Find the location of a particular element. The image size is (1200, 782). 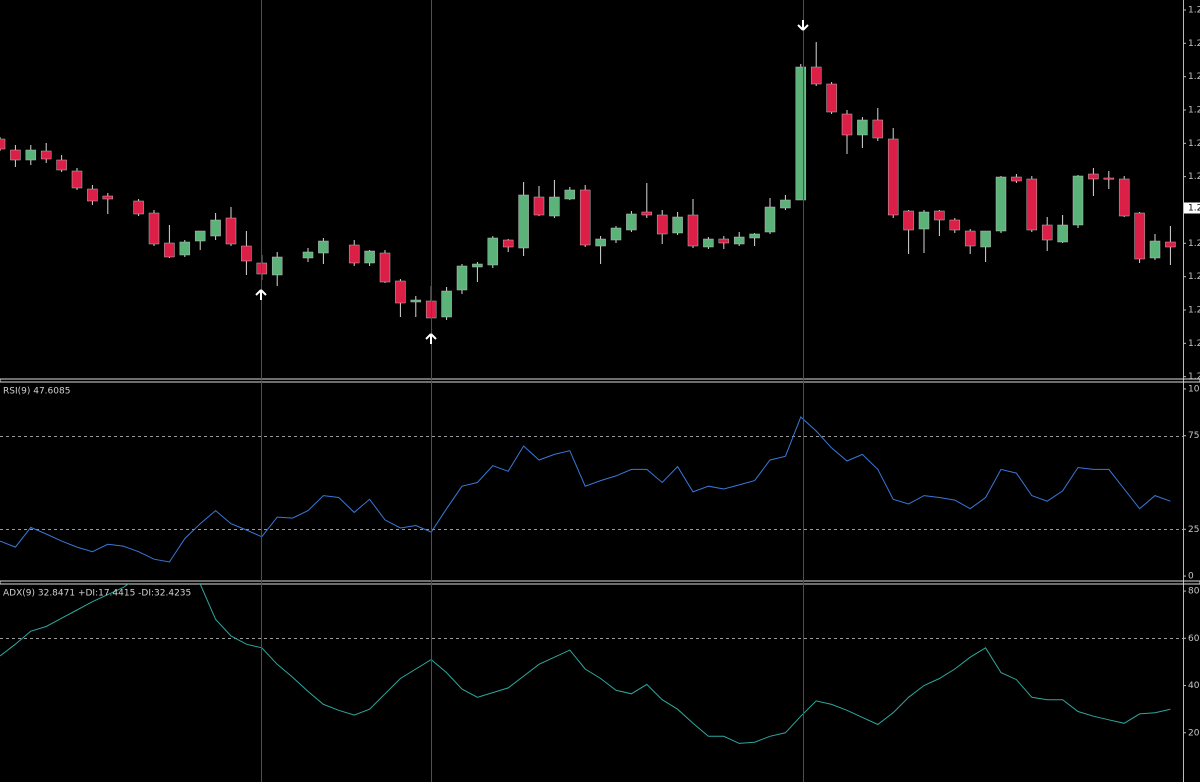

y-tick-label: 100 is located at coordinates (1194, 389).